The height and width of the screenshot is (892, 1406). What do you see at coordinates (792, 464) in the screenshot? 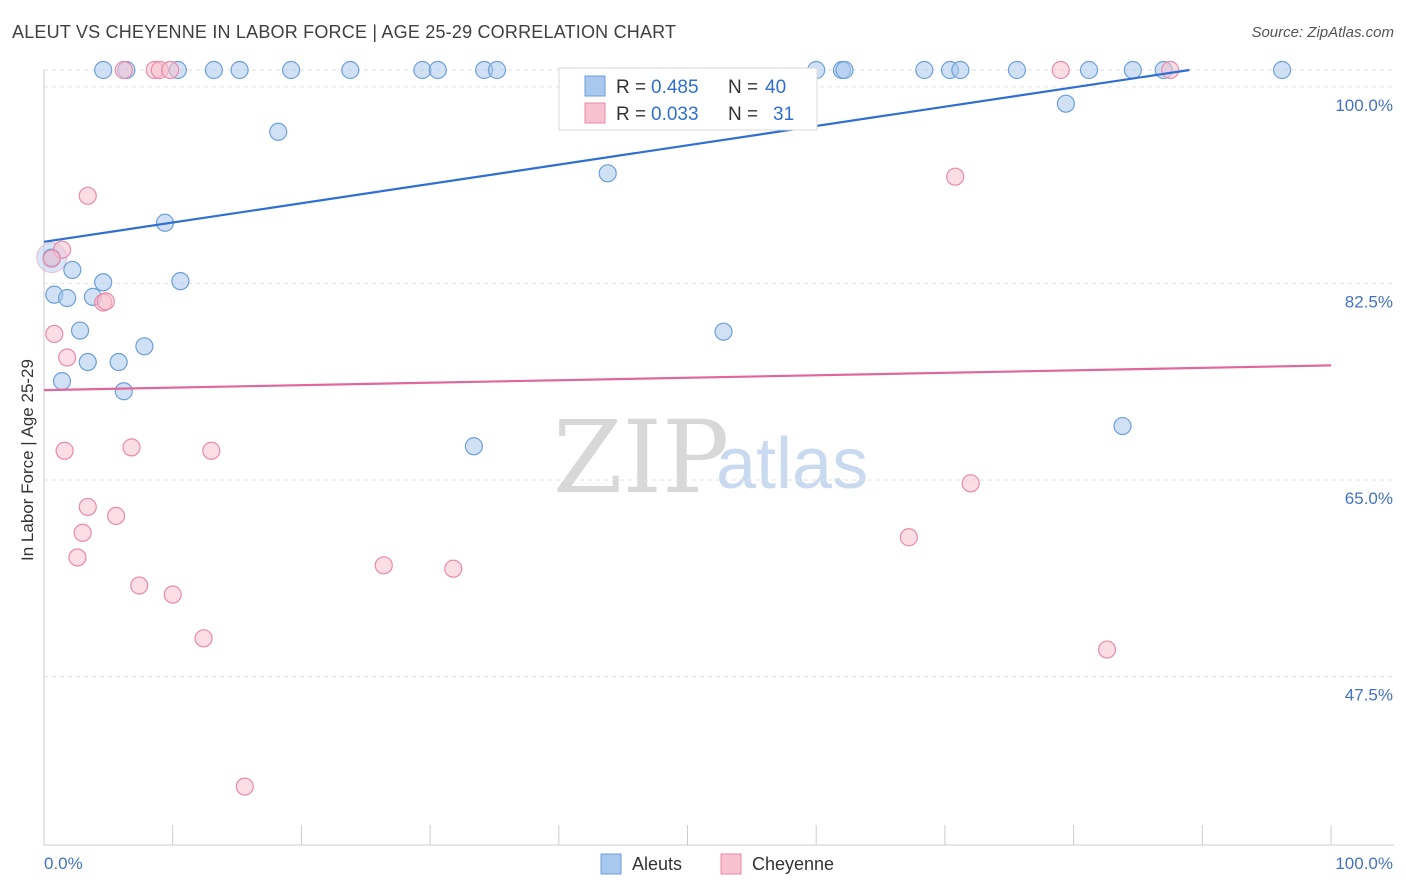
I see `watermark-atlas: atlas` at bounding box center [792, 464].